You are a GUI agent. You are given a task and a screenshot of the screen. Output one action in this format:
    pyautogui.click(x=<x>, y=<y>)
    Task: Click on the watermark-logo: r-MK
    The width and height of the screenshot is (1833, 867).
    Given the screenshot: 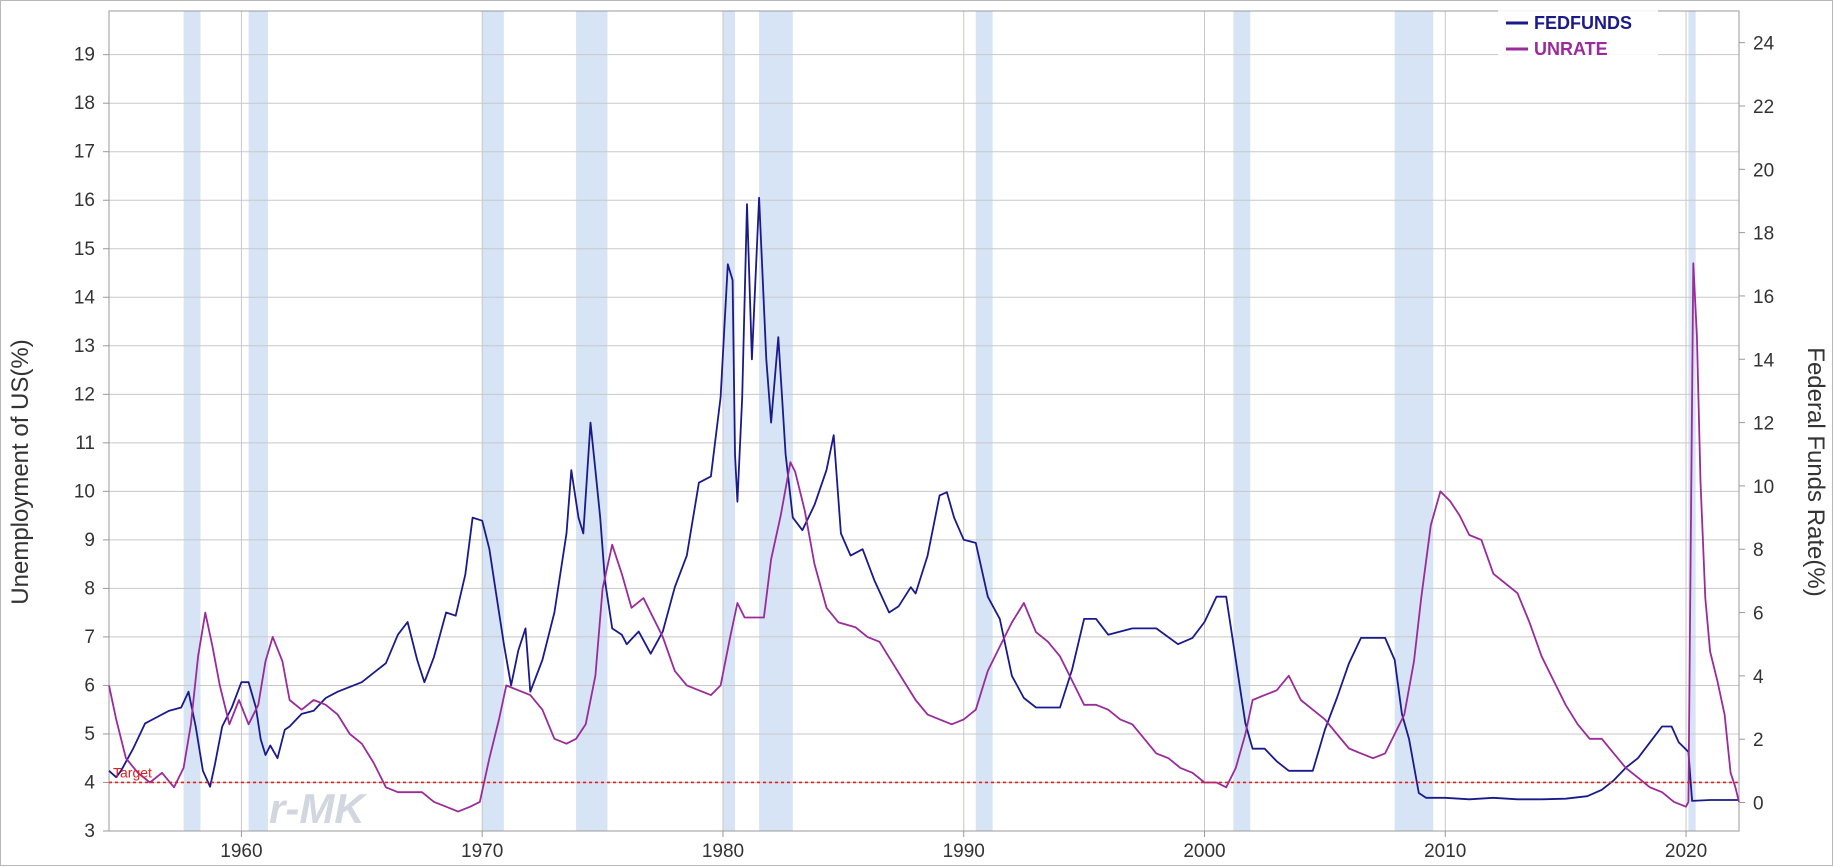 What is the action you would take?
    pyautogui.click(x=318, y=808)
    